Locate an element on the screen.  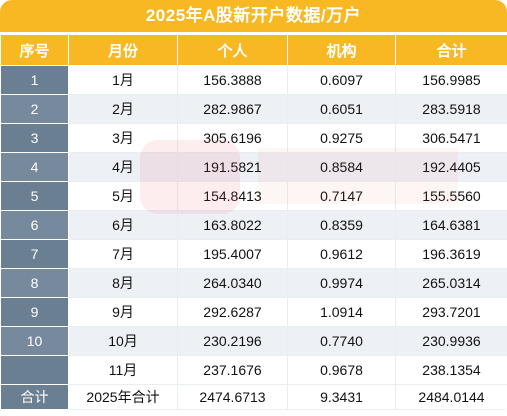
row-institution: 0.9612 is located at coordinates (341, 254).